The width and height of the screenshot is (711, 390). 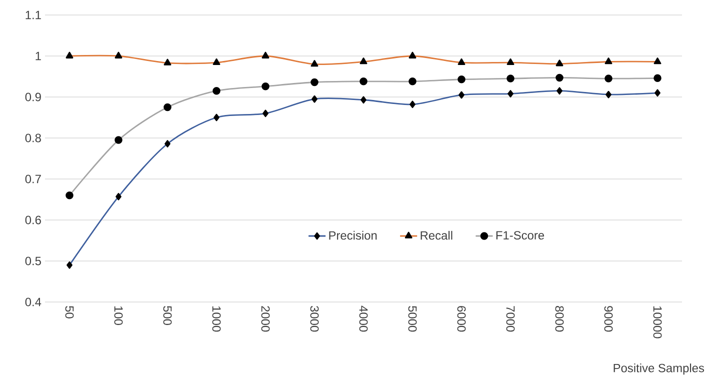 I want to click on x-tick-label: 8000, so click(x=559, y=319).